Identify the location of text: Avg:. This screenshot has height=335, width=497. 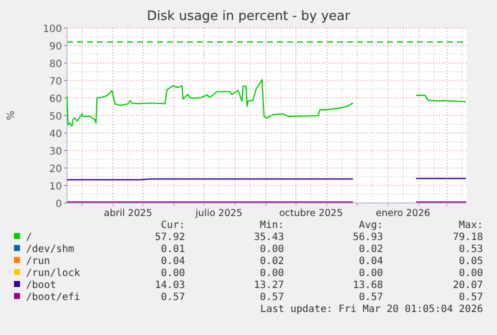
(370, 225).